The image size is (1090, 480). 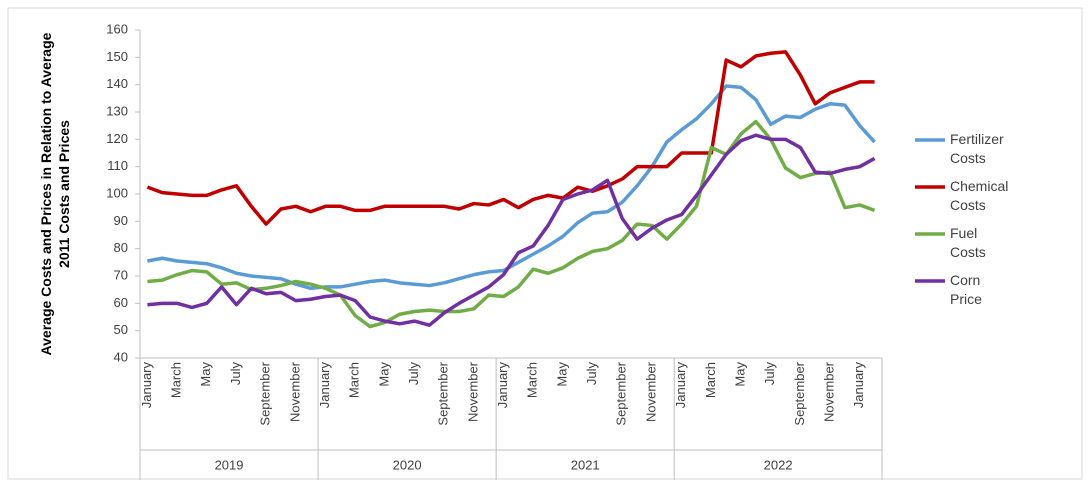 I want to click on y-tick-label: 50, so click(x=121, y=329).